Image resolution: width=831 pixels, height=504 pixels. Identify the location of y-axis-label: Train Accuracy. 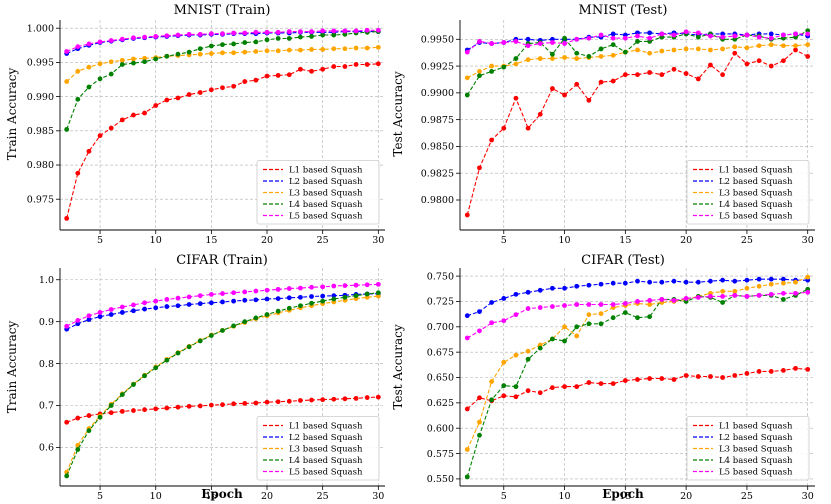
(12, 367).